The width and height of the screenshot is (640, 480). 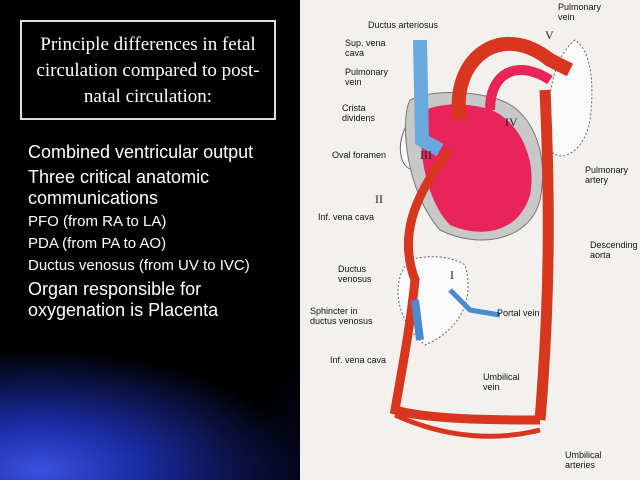 What do you see at coordinates (359, 113) in the screenshot?
I see `diagram-label: Crista dividens` at bounding box center [359, 113].